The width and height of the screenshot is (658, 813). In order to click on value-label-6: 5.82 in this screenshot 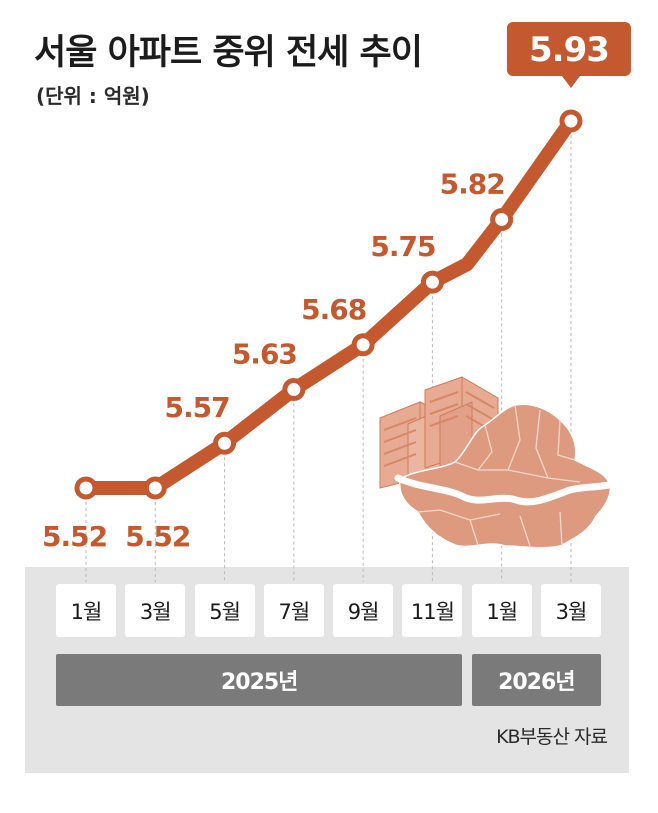, I will do `click(472, 183)`.